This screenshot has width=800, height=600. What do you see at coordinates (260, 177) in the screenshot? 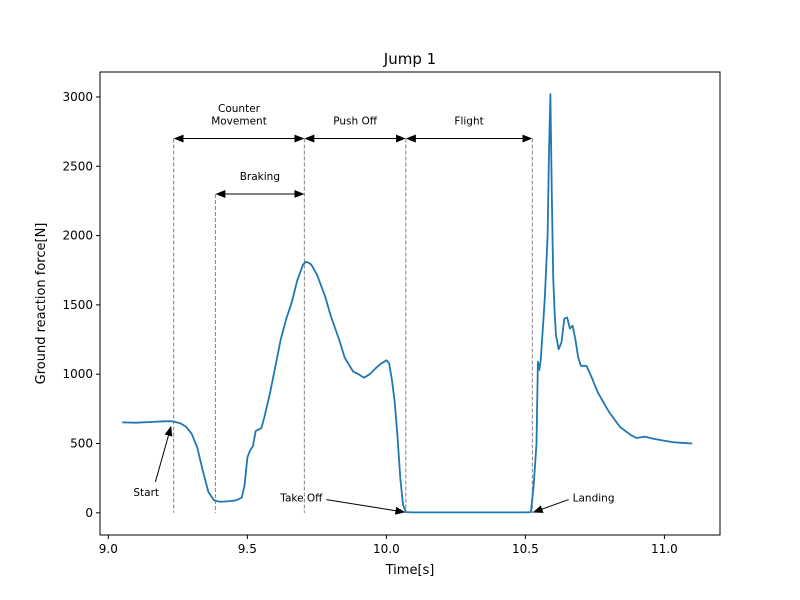
I see `phase-label: Braking` at bounding box center [260, 177].